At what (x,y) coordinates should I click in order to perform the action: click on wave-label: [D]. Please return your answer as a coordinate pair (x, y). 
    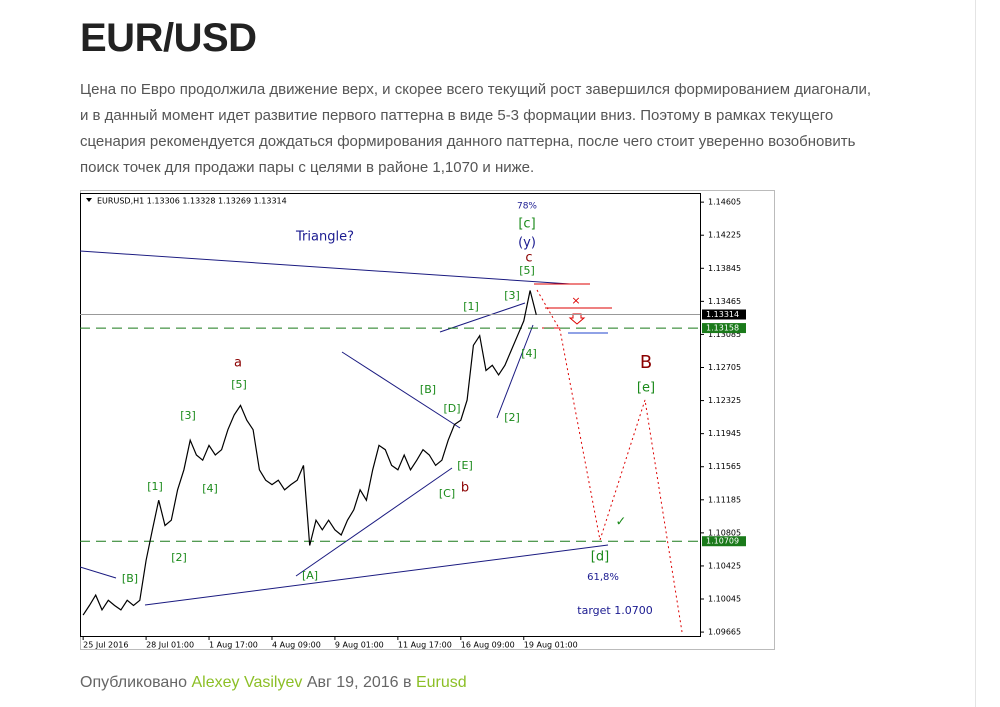
    Looking at the image, I should click on (451, 408).